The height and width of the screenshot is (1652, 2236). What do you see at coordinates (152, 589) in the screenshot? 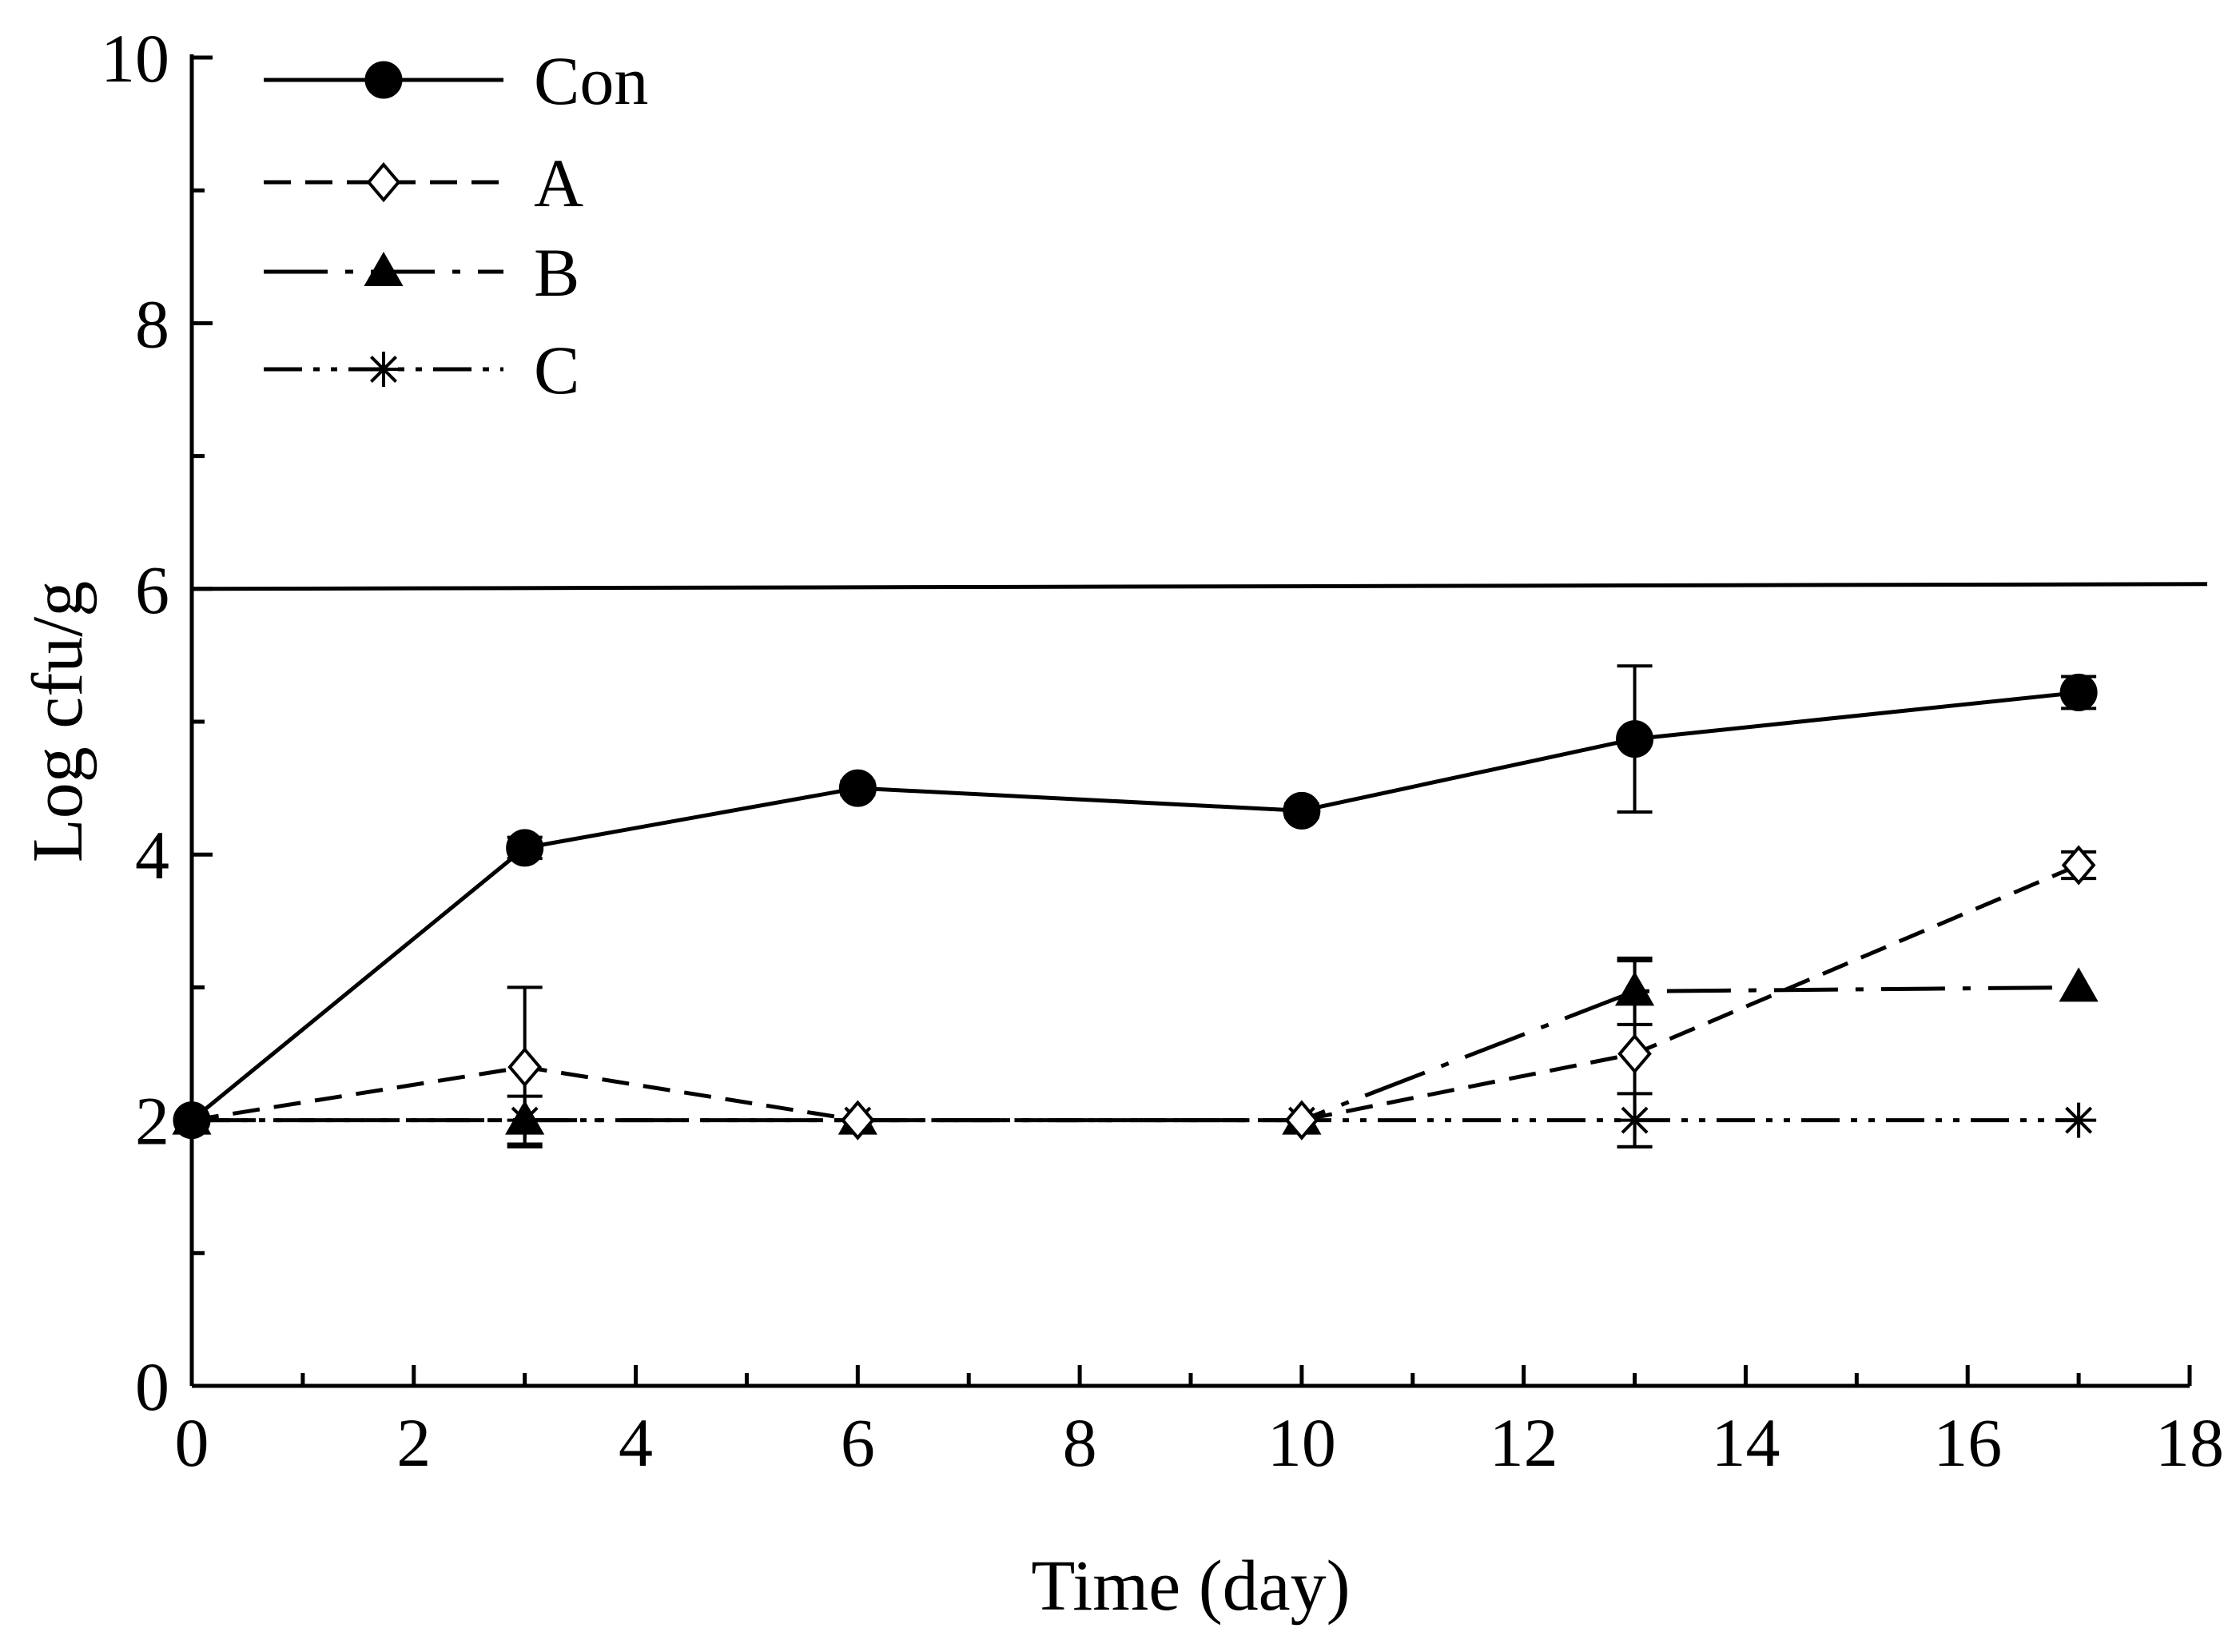
I see `y-tick-label: 6` at bounding box center [152, 589].